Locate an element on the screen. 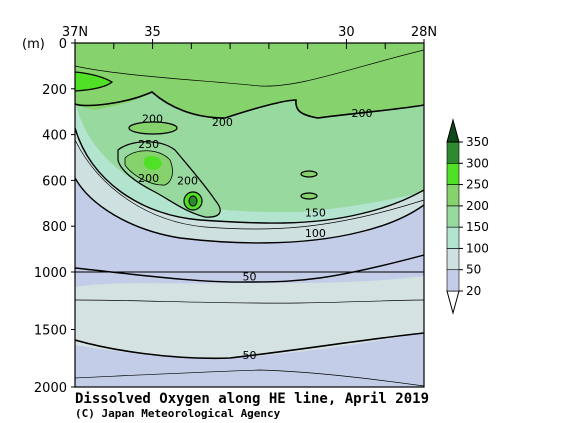 The width and height of the screenshot is (570, 423). colorbar-label: 100 is located at coordinates (477, 248).